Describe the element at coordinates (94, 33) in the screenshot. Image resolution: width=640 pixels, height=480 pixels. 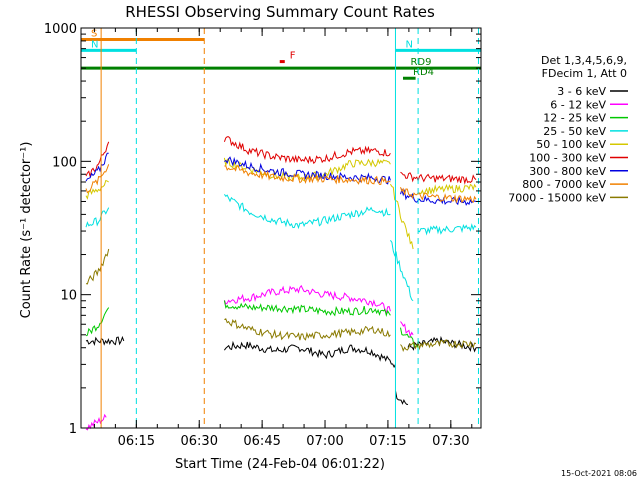
I see `flag-label-1: S` at that location.